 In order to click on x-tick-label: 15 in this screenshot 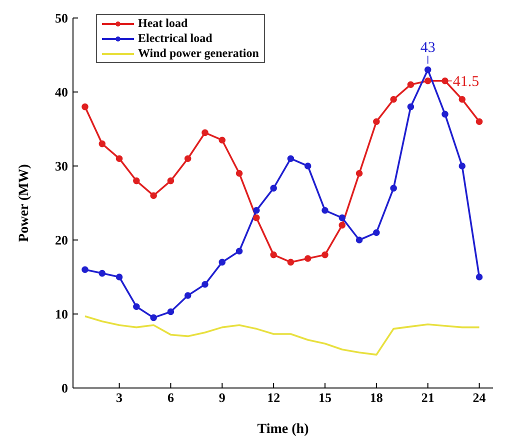, I will do `click(325, 398)`.